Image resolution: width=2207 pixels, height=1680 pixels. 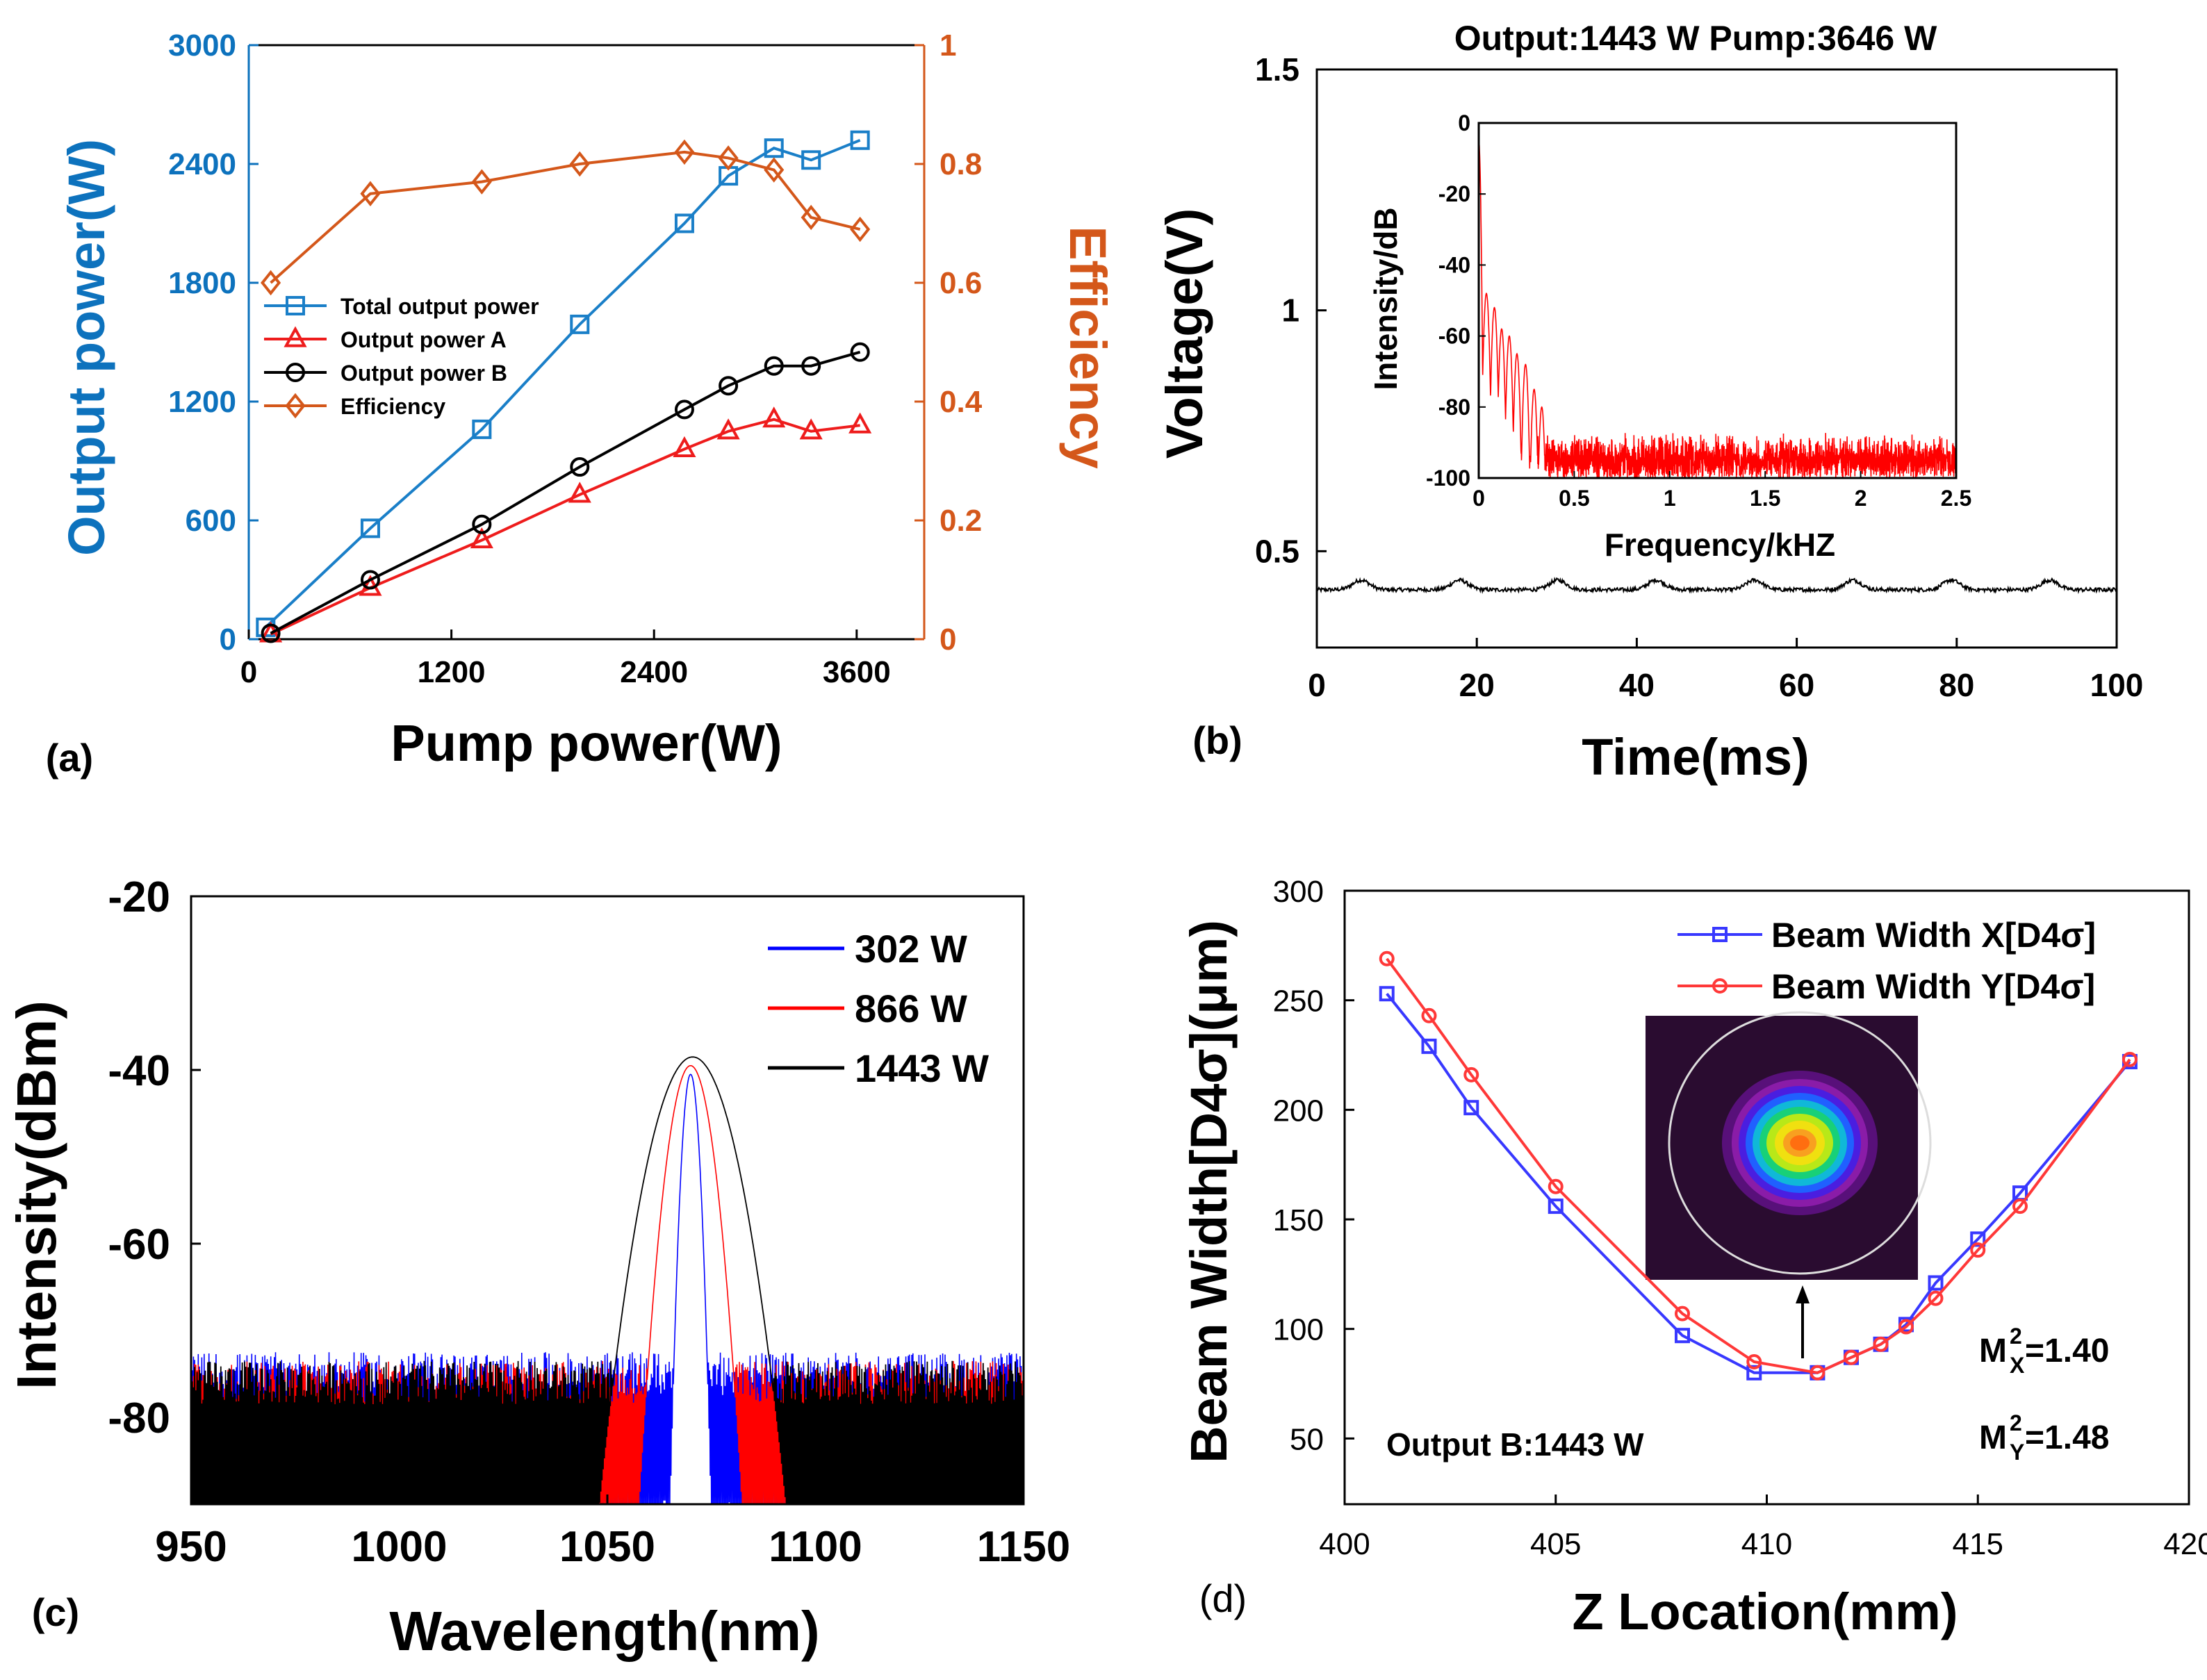 What do you see at coordinates (1861, 498) in the screenshot?
I see `inset-x-tick-label: 2` at bounding box center [1861, 498].